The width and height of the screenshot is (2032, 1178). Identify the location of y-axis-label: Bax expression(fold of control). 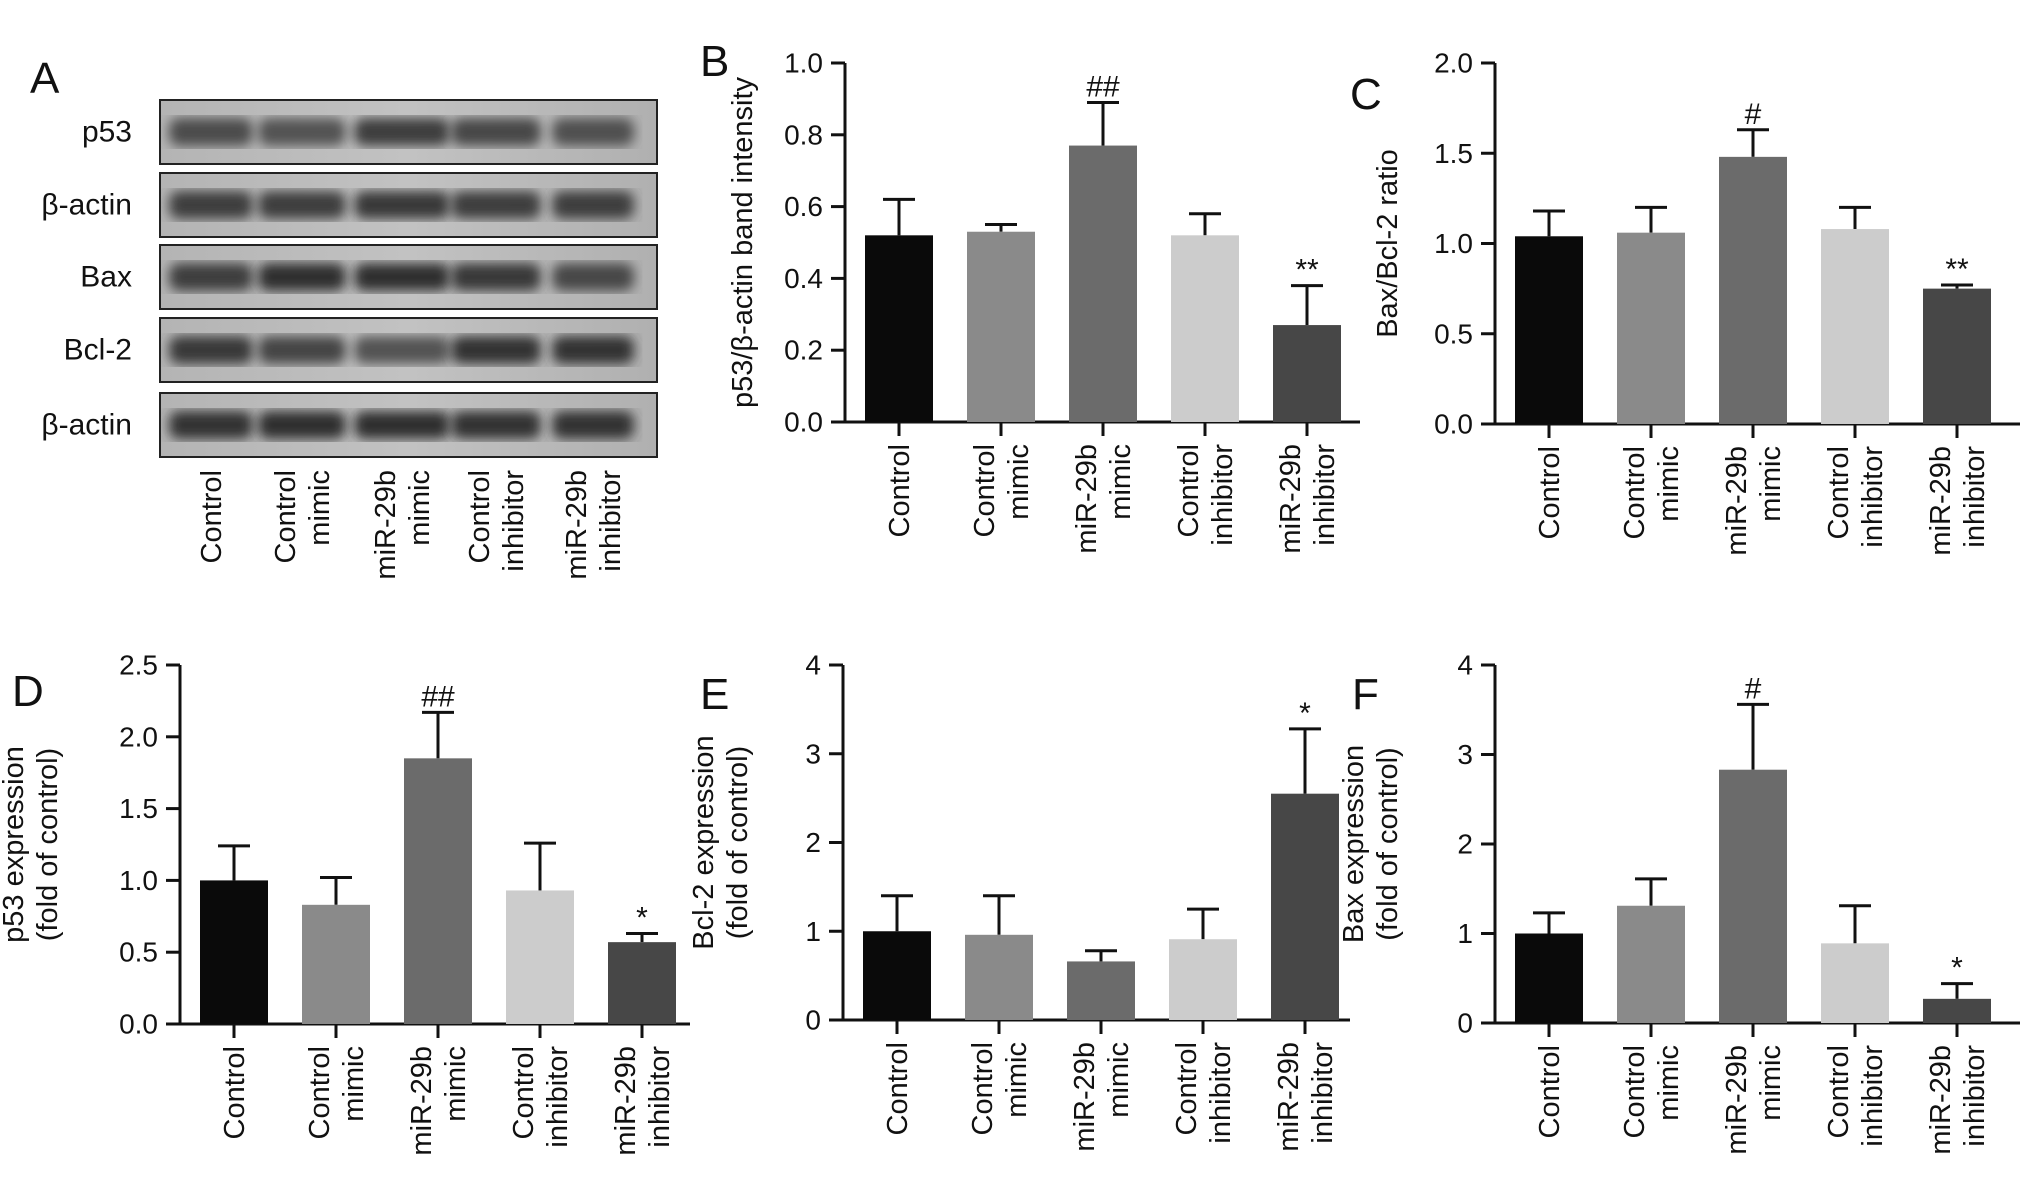
(1371, 844).